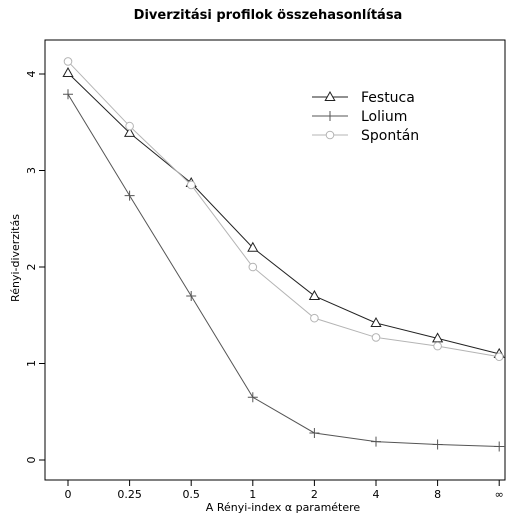 The width and height of the screenshot is (507, 513). I want to click on y-tick-label: 3, so click(31, 170).